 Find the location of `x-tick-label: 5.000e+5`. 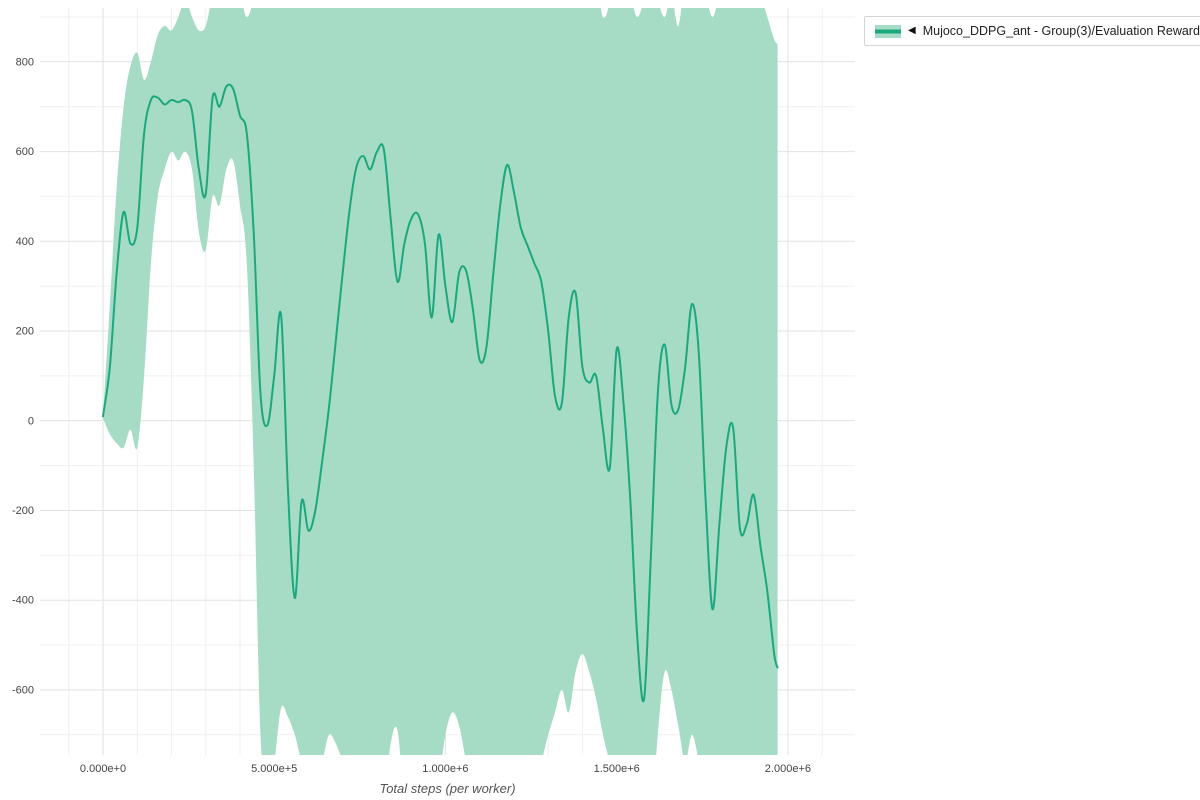

x-tick-label: 5.000e+5 is located at coordinates (274, 769).